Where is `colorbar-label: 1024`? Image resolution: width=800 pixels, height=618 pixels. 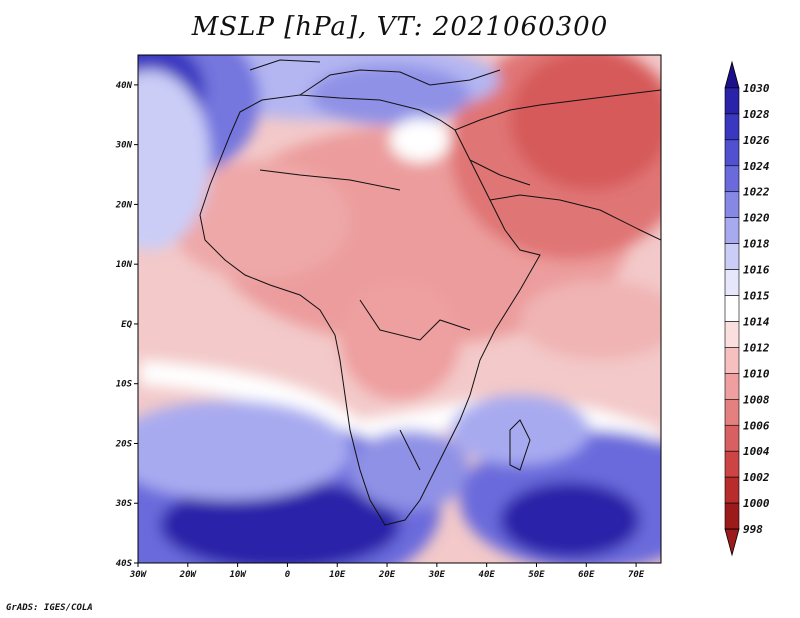
colorbar-label: 1024 is located at coordinates (756, 166).